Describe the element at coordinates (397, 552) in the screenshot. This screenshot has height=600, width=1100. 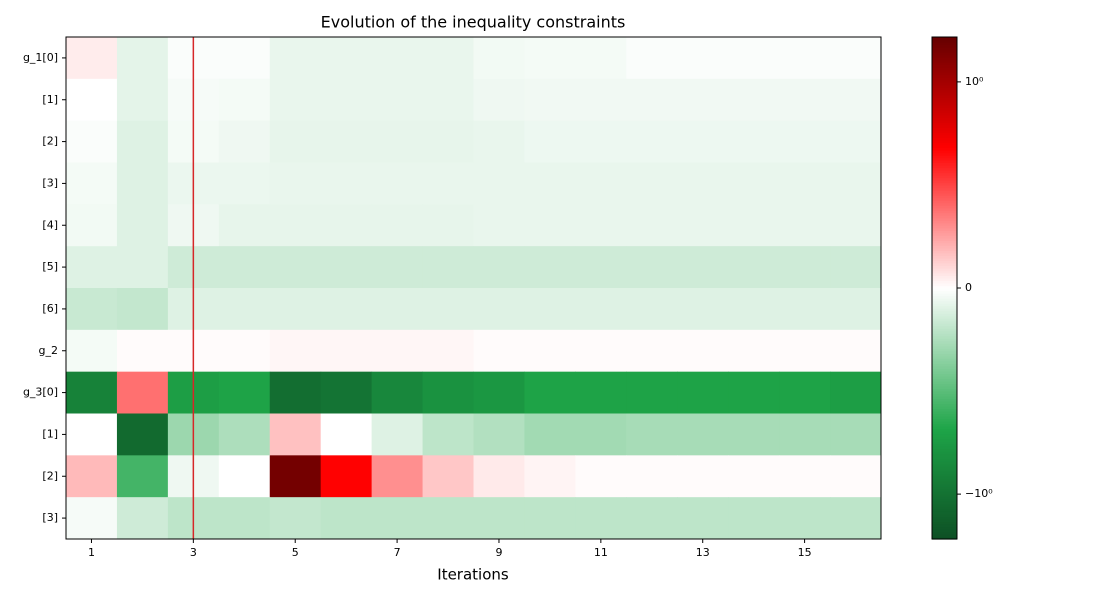
I see `x-tick-label: 7` at that location.